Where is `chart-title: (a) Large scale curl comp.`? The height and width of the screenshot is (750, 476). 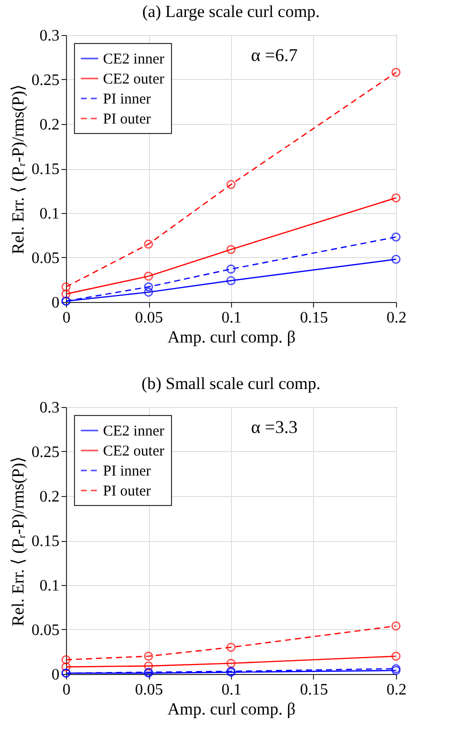
chart-title: (a) Large scale curl comp. is located at coordinates (231, 11).